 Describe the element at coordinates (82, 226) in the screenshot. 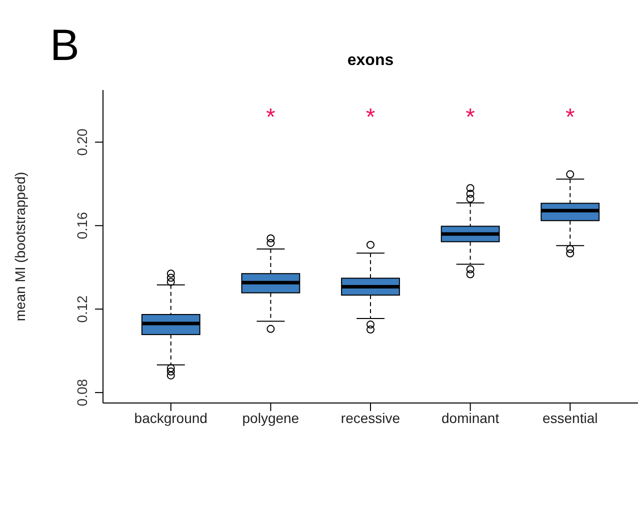

I see `y-tick-label: 0.16` at that location.